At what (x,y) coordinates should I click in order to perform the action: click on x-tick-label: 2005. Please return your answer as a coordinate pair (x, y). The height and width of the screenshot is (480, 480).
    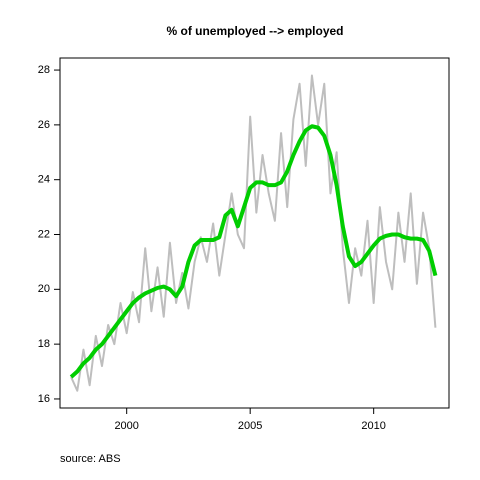
    Looking at the image, I should click on (250, 426).